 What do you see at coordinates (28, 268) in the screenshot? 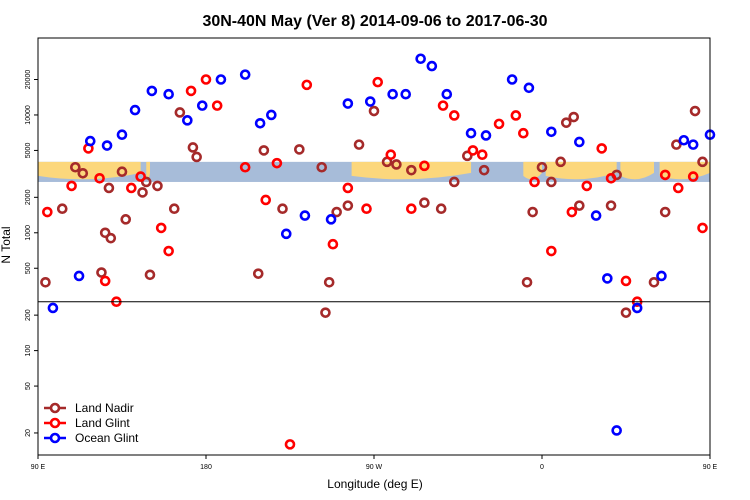
I see `y-tick-label: 500` at bounding box center [28, 268].